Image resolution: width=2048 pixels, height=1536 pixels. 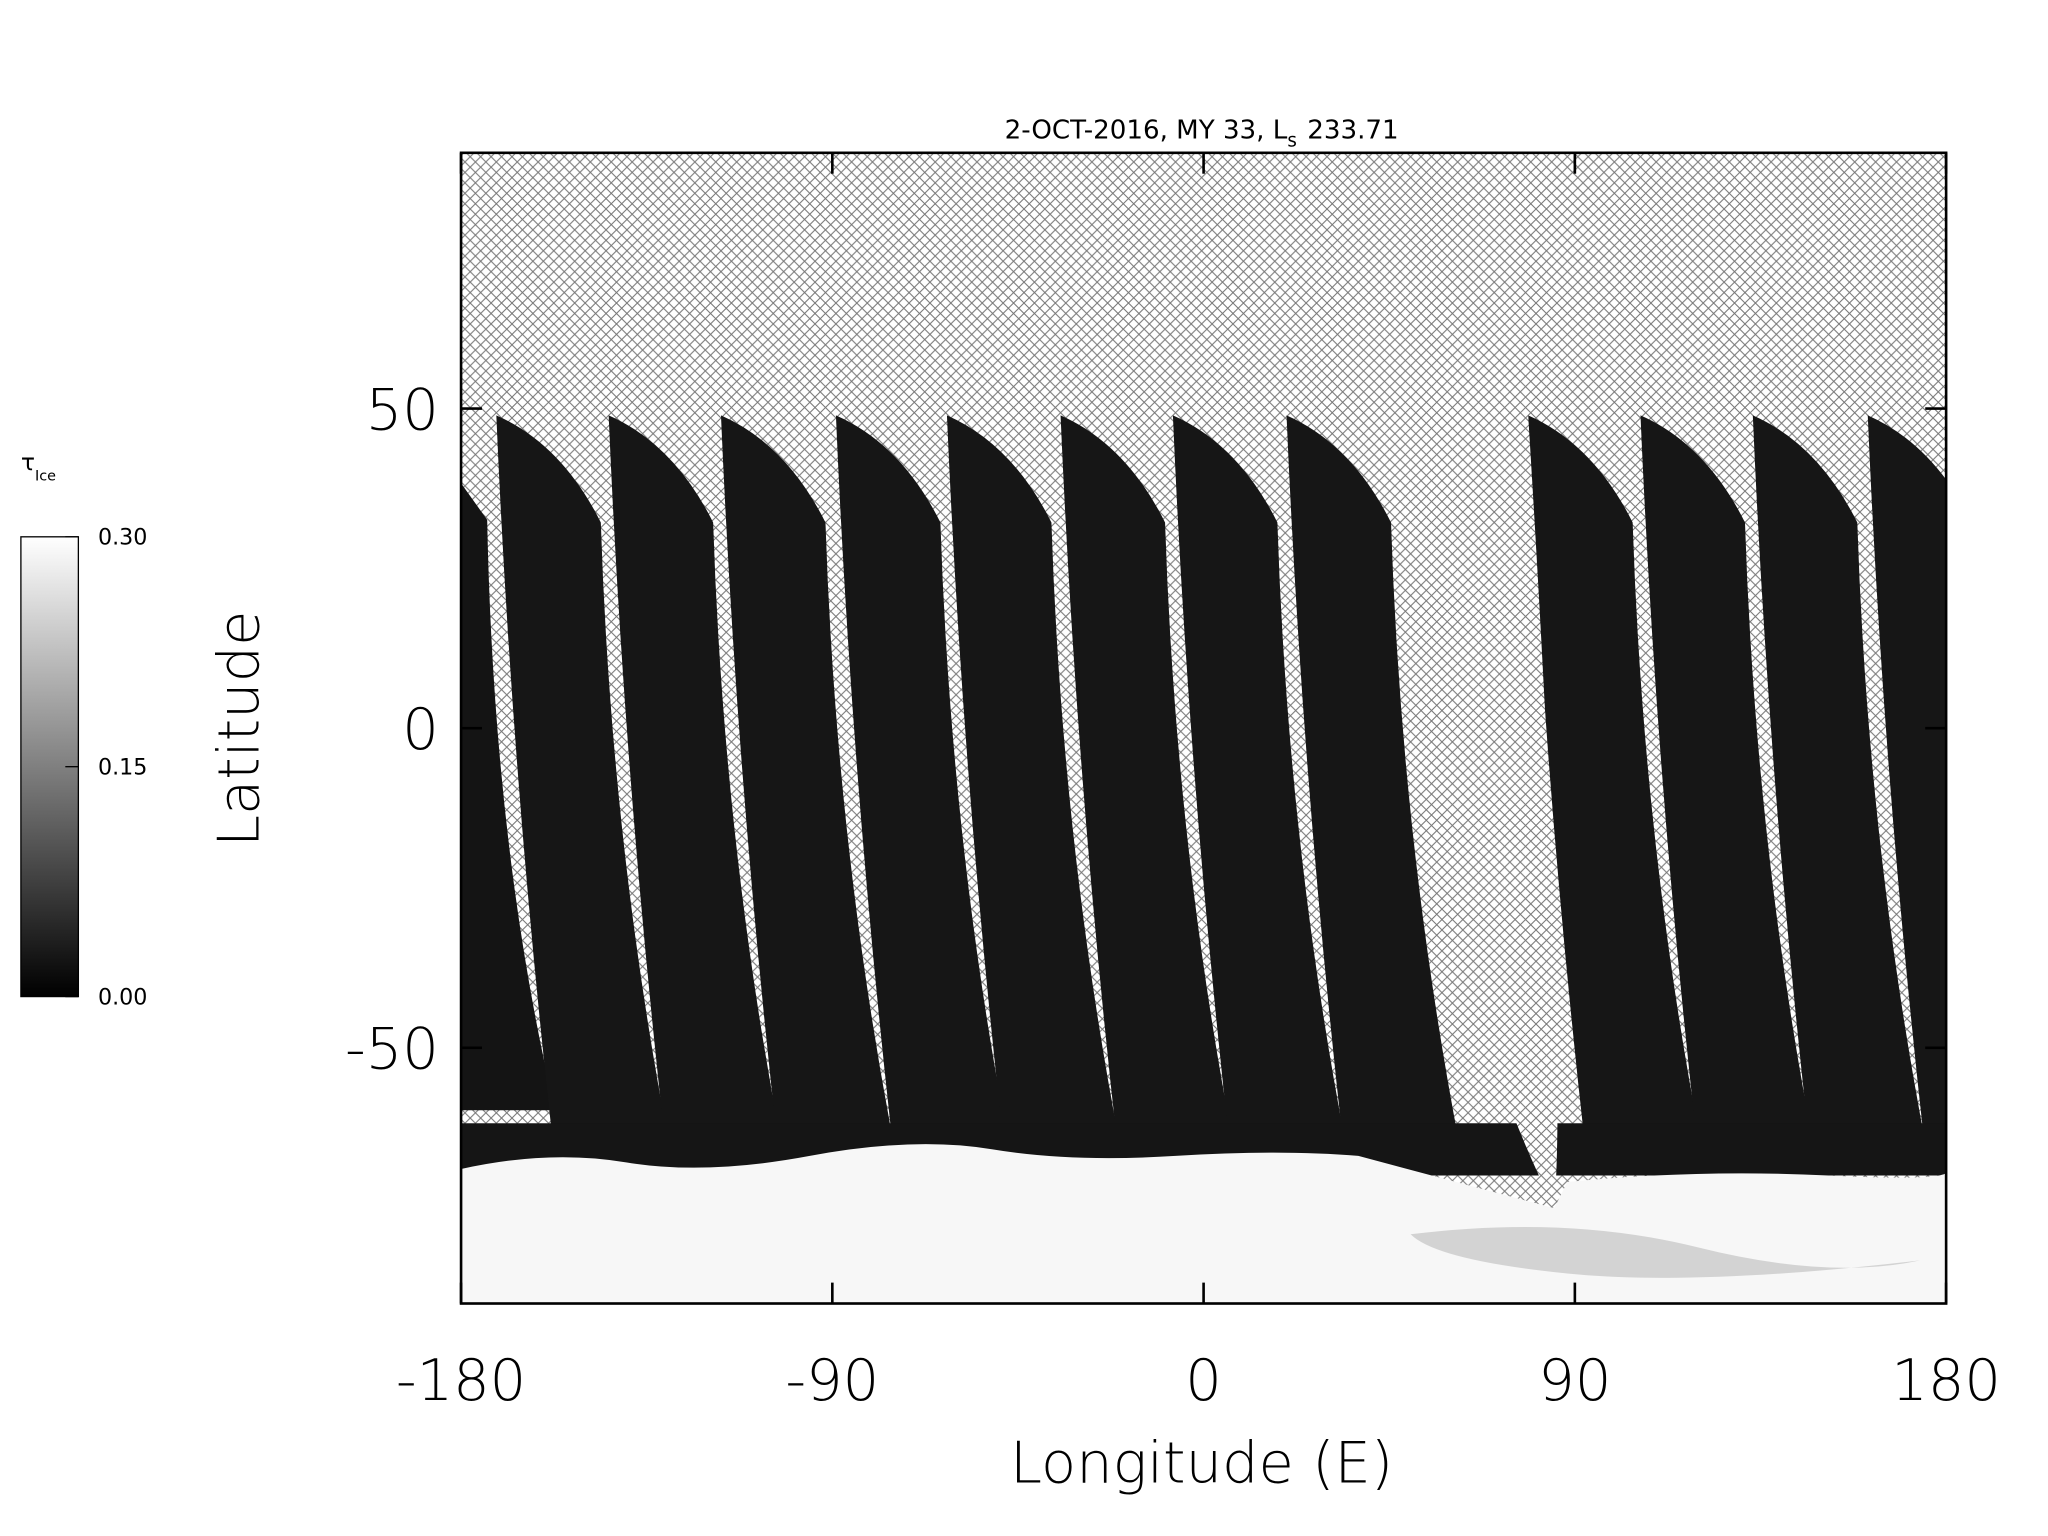 I want to click on colorbar-label: τIce, so click(x=38, y=466).